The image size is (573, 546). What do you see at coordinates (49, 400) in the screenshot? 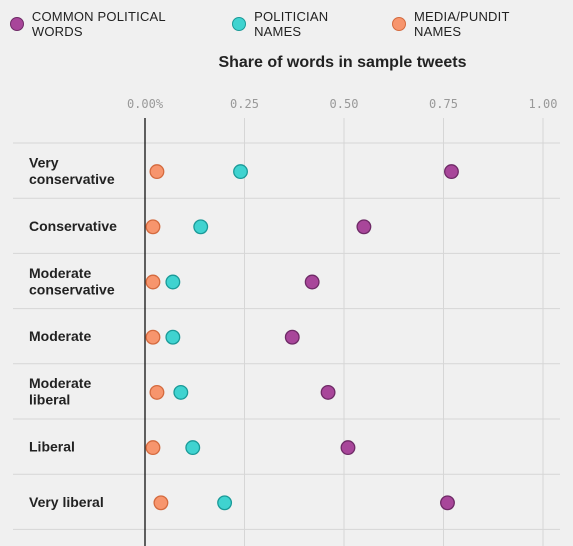
I see `row-label-line: liberal` at bounding box center [49, 400].